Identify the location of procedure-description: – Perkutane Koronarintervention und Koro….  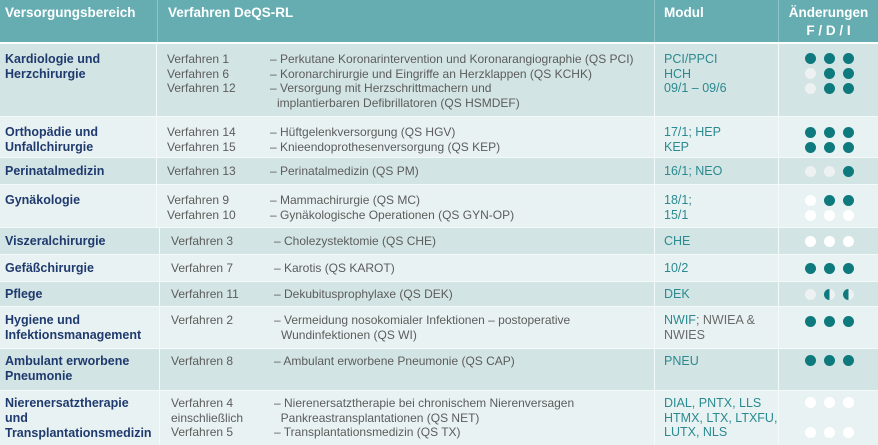
(452, 59).